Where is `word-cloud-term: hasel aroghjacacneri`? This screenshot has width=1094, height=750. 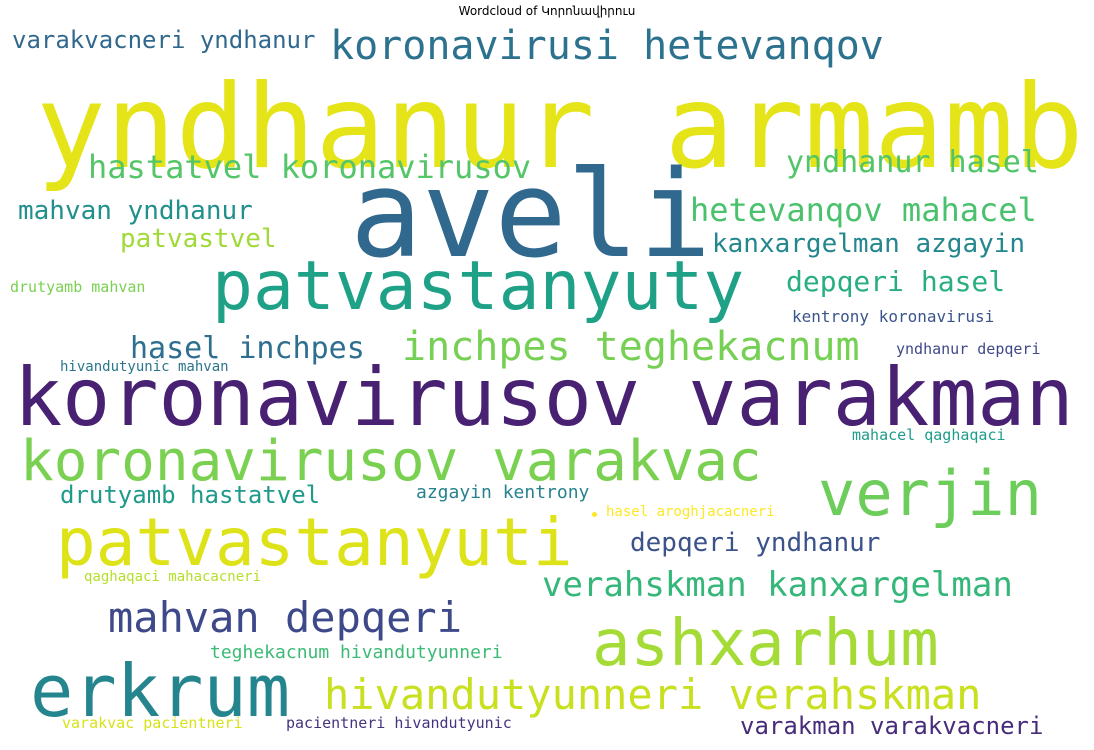
word-cloud-term: hasel aroghjacacneri is located at coordinates (690, 512).